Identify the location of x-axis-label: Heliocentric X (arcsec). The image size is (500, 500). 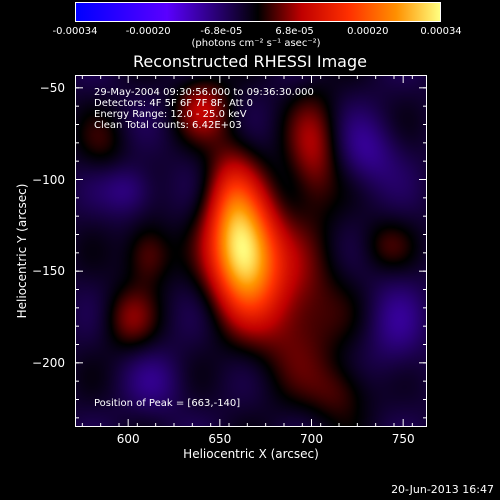
(251, 454).